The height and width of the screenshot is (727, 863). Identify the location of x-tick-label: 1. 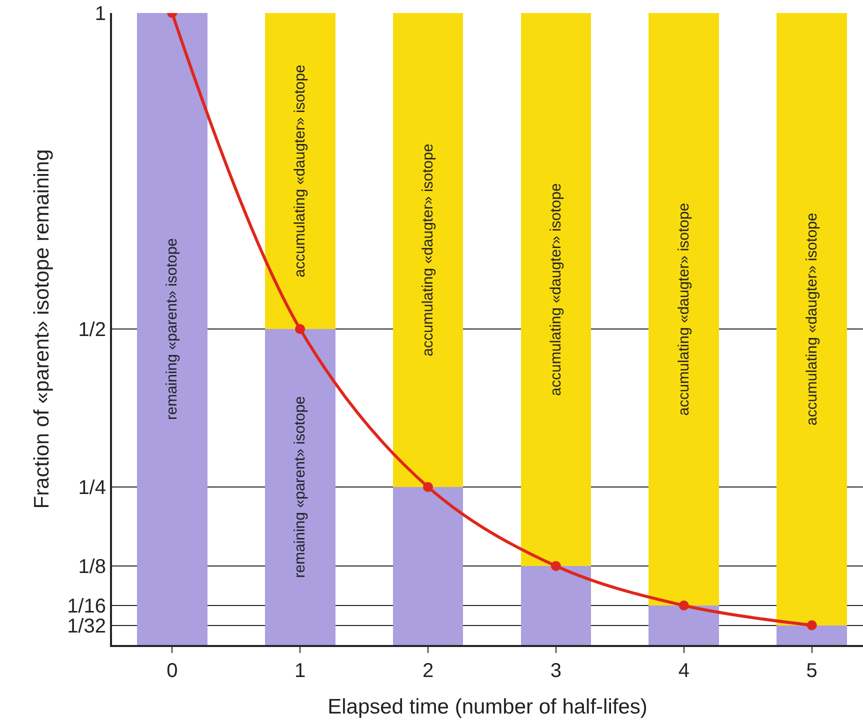
(300, 671).